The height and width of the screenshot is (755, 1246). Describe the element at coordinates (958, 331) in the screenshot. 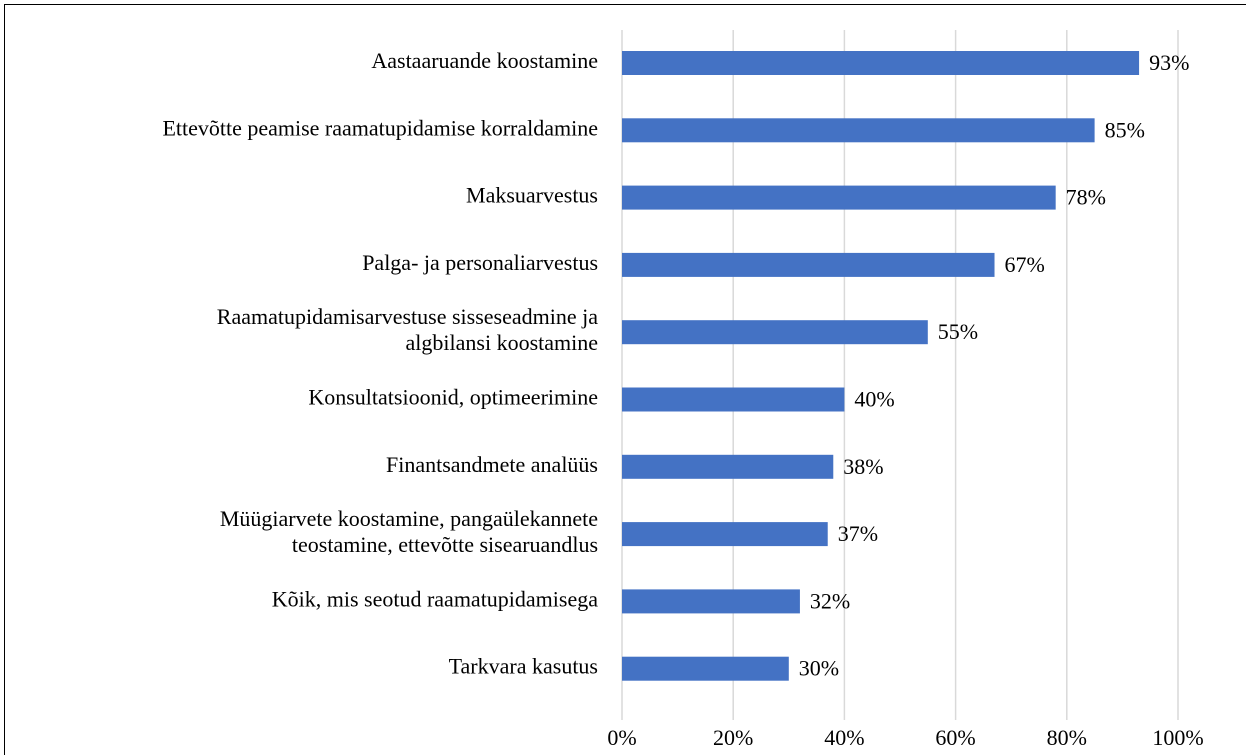

I see `data-label: 55%` at that location.